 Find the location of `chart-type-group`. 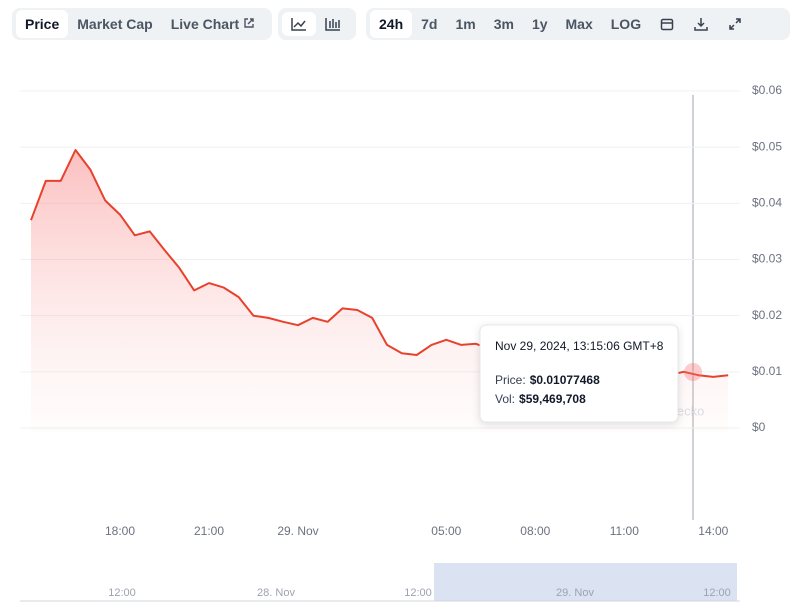

chart-type-group is located at coordinates (317, 24).